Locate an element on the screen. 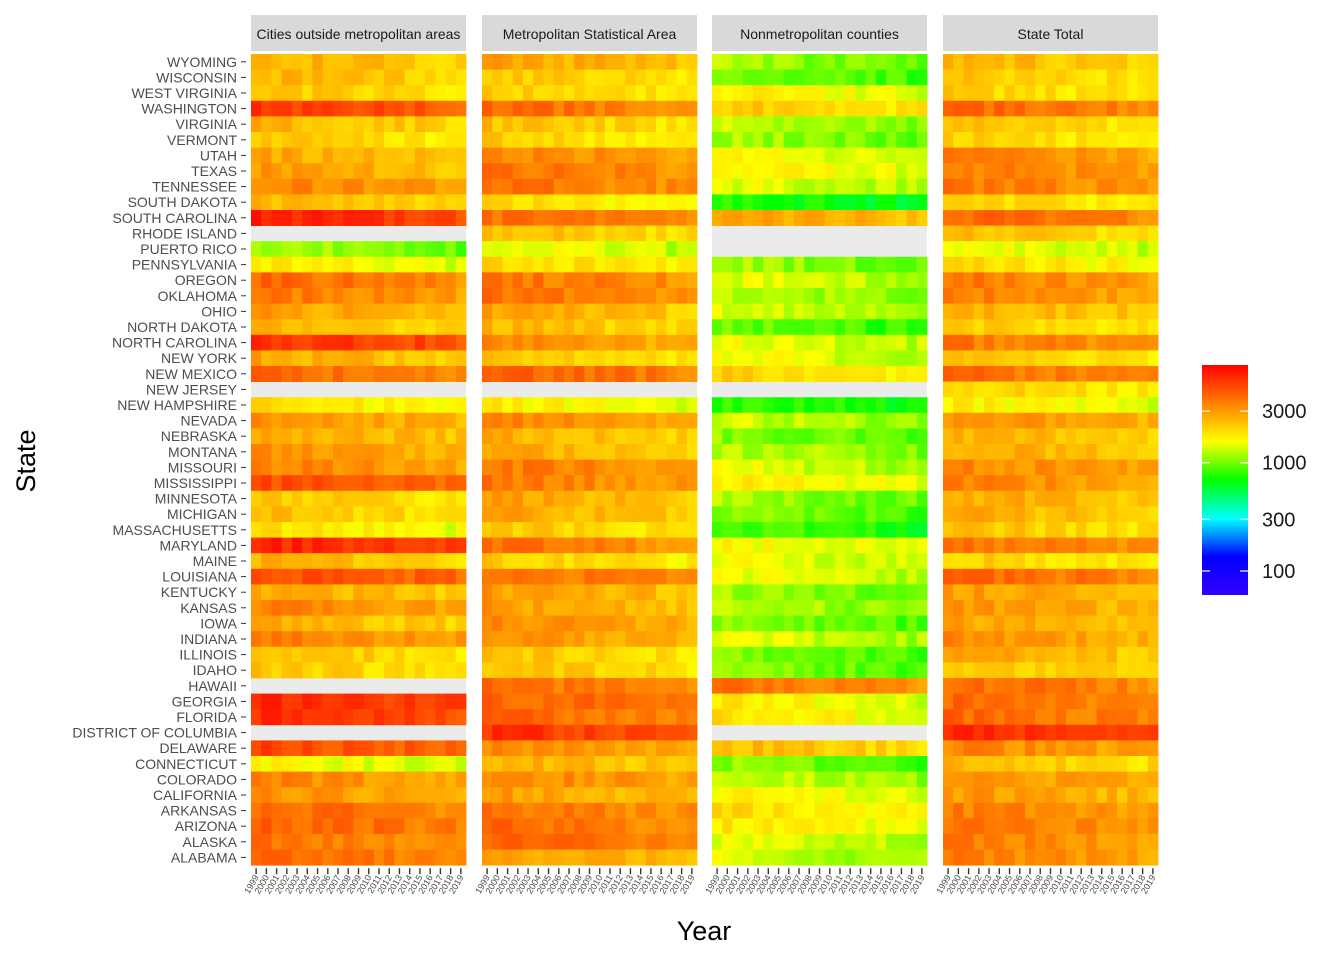  y-tick-label: NEW HAMPSHIRE is located at coordinates (177, 405).